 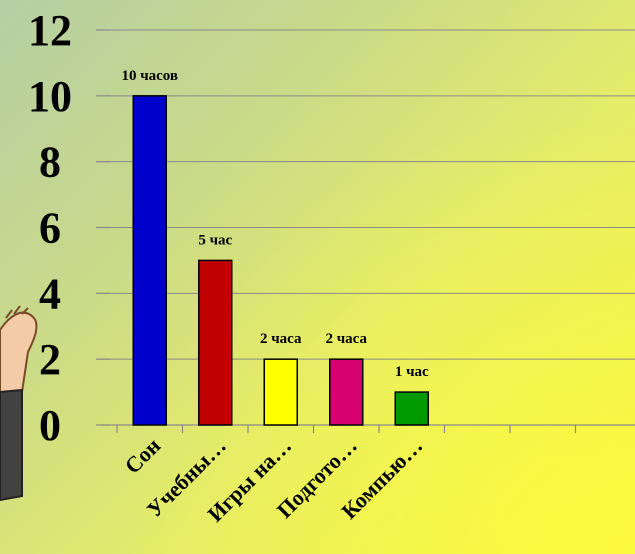 What do you see at coordinates (215, 240) in the screenshot?
I see `data-label: 5 час` at bounding box center [215, 240].